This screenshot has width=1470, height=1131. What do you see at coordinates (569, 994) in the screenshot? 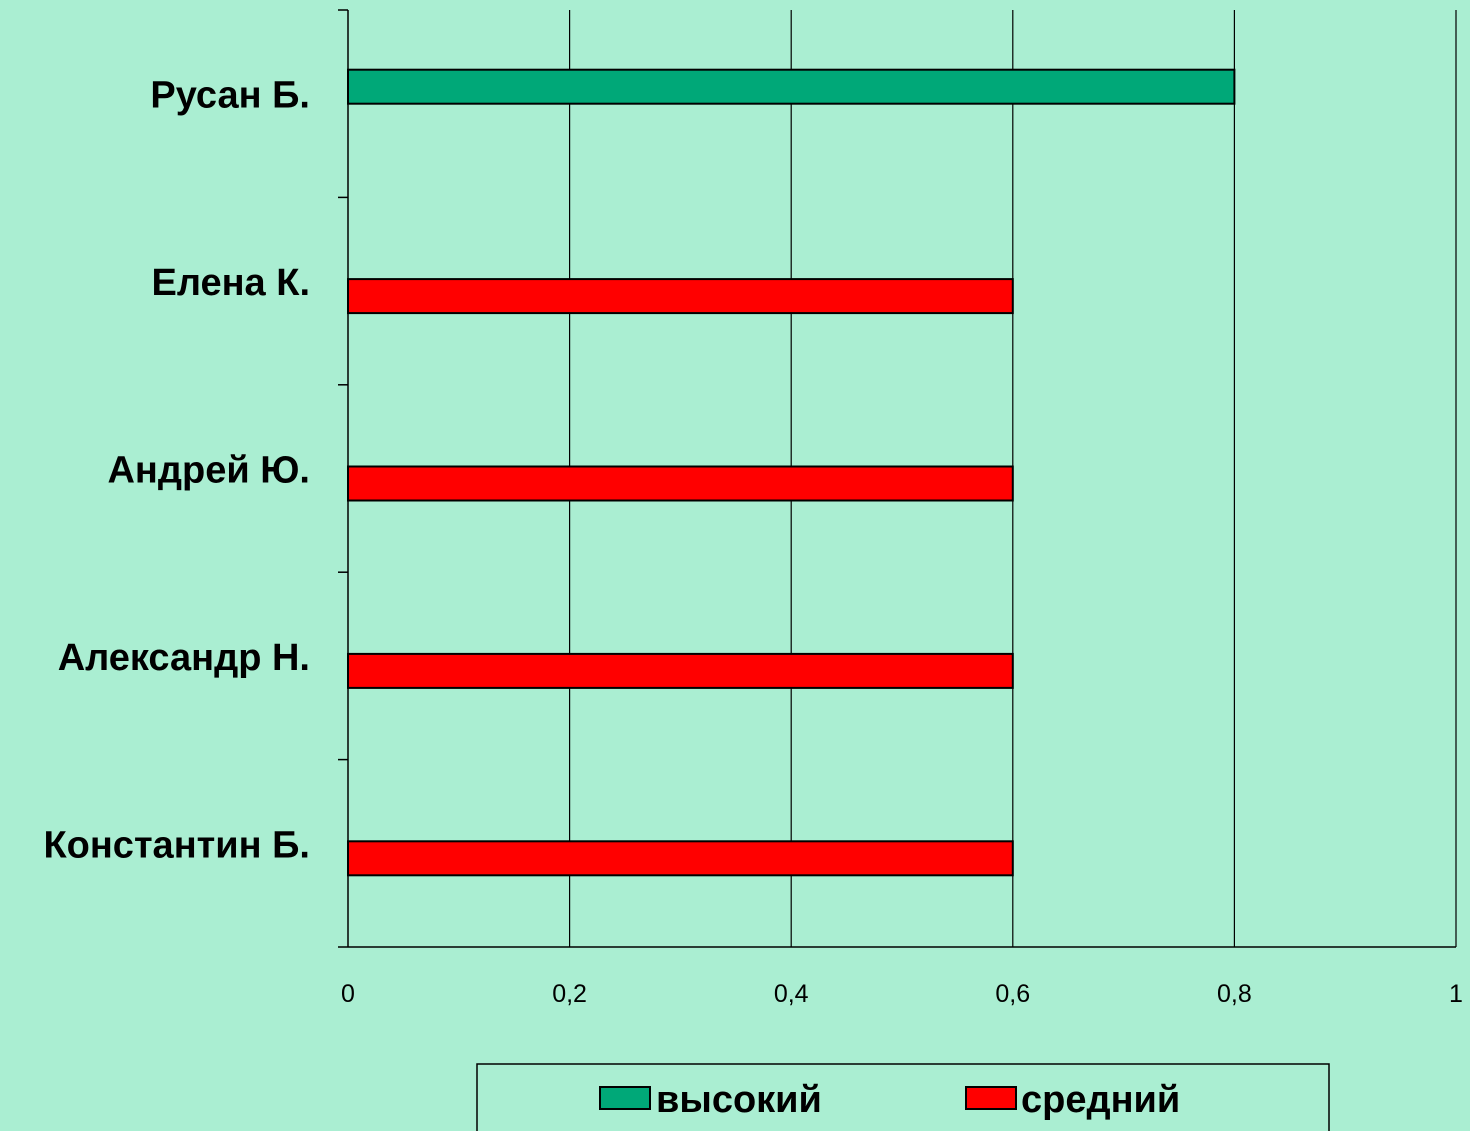
I see `x-tick-label: 0,2` at bounding box center [569, 994].